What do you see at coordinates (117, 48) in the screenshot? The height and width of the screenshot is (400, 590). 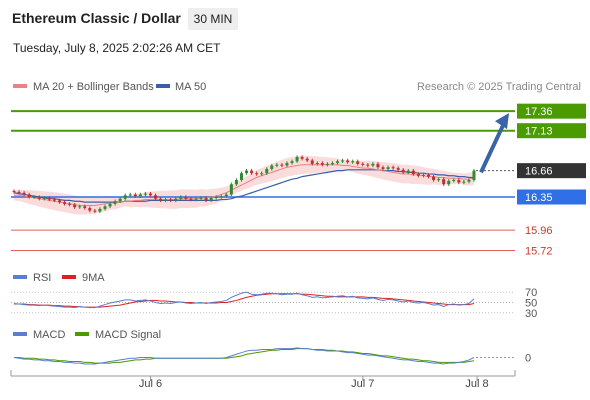 I see `datetime-label: Tuesday, July 8, 2025 2:02:26 AM CET` at bounding box center [117, 48].